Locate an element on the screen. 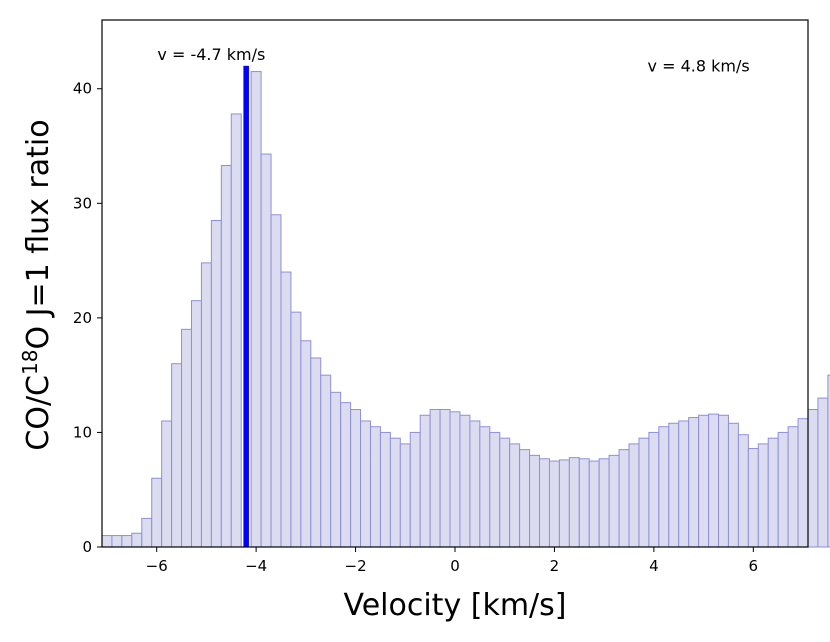 The height and width of the screenshot is (642, 830). y-axis-label-superscript: 18 is located at coordinates (30, 362).